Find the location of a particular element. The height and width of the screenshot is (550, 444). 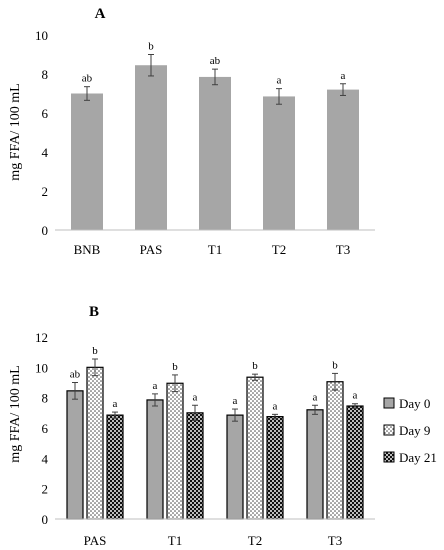

panel-a-x-ticks: BNB PAS T1 T2 T3 is located at coordinates (212, 249).